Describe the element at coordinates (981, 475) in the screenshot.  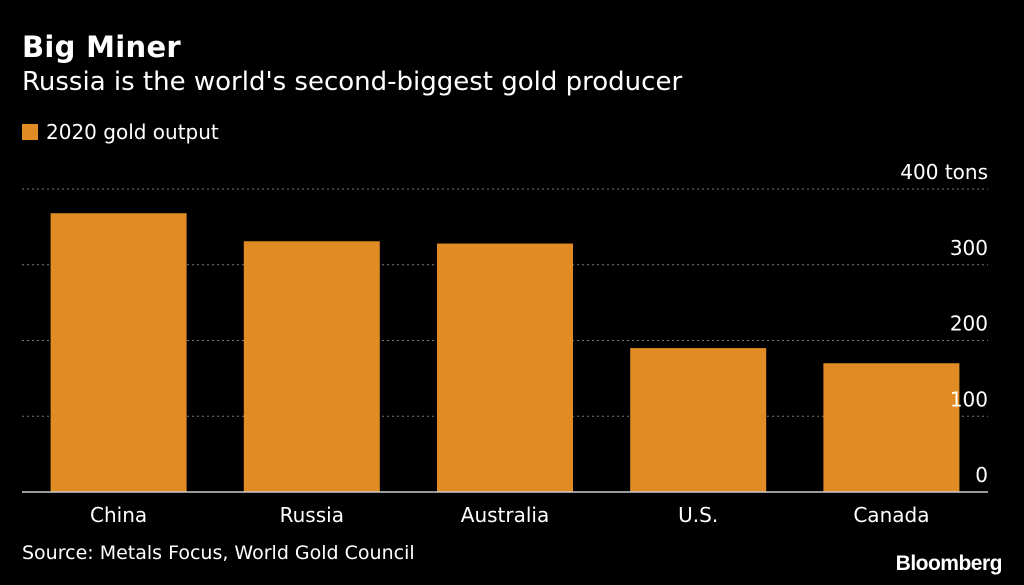
I see `y-tick-label-0: 0` at that location.